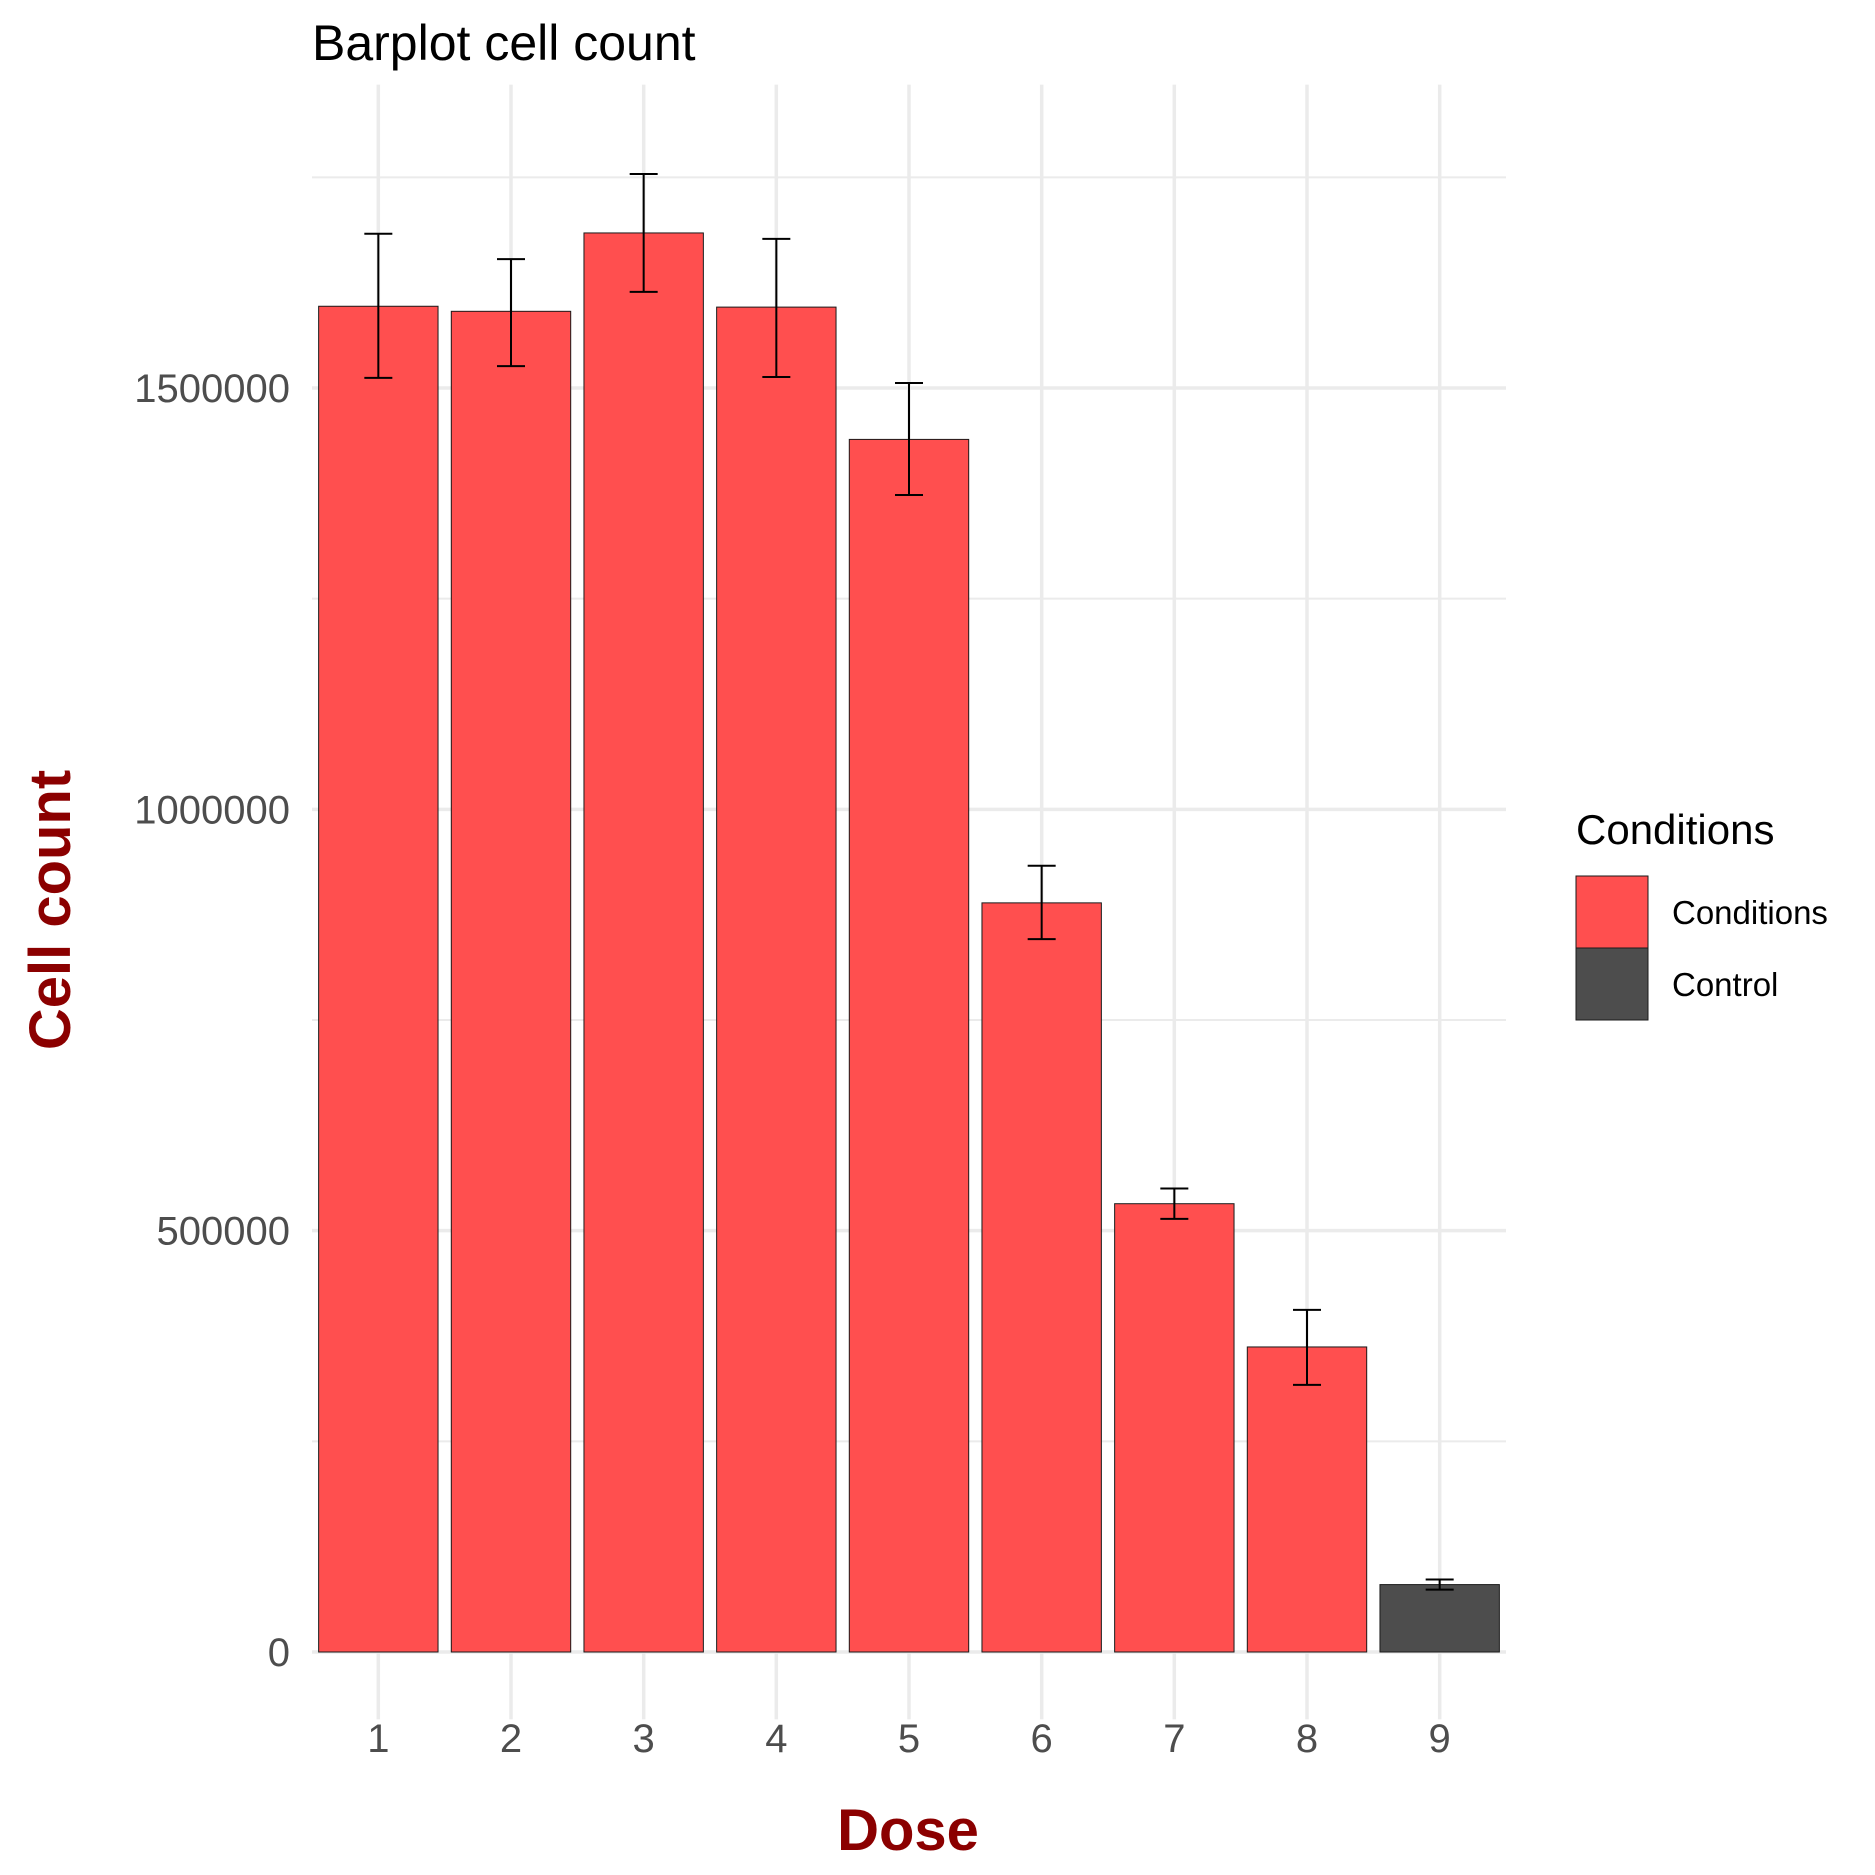 This screenshot has height=1875, width=1875. What do you see at coordinates (1612, 912) in the screenshot?
I see `legend-key-conditions` at bounding box center [1612, 912].